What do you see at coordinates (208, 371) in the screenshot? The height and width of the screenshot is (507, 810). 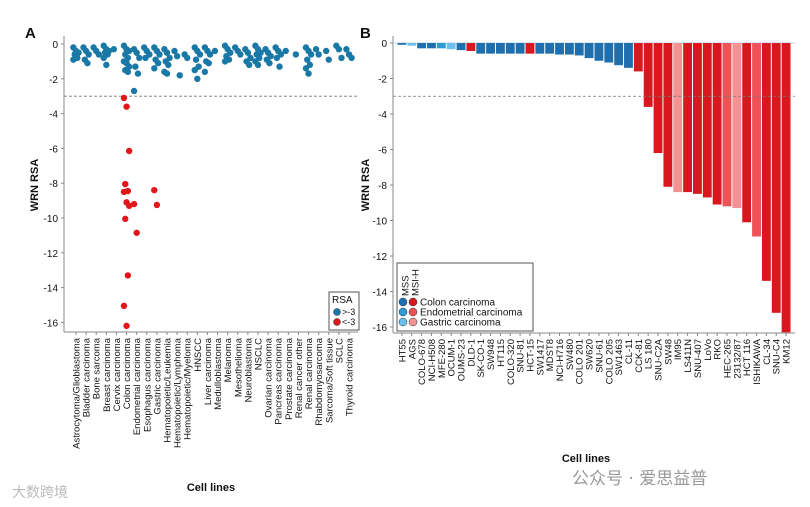 I see `x-tick-label-a: Liver carcinoma` at bounding box center [208, 371].